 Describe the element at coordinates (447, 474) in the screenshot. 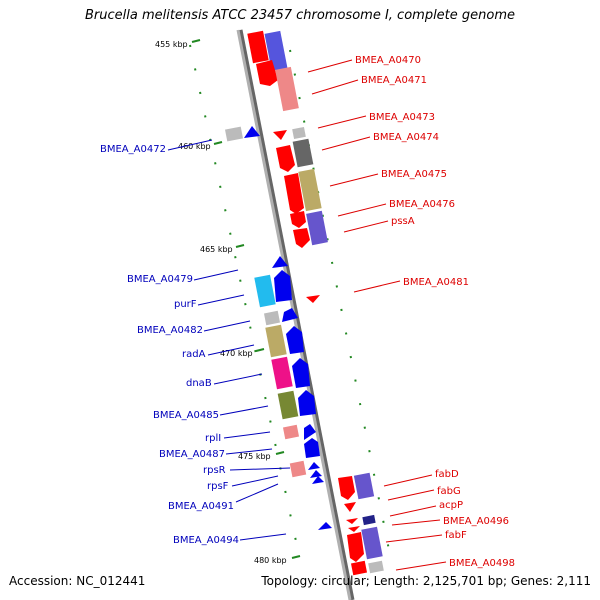

I see `gene-label: fabD` at that location.